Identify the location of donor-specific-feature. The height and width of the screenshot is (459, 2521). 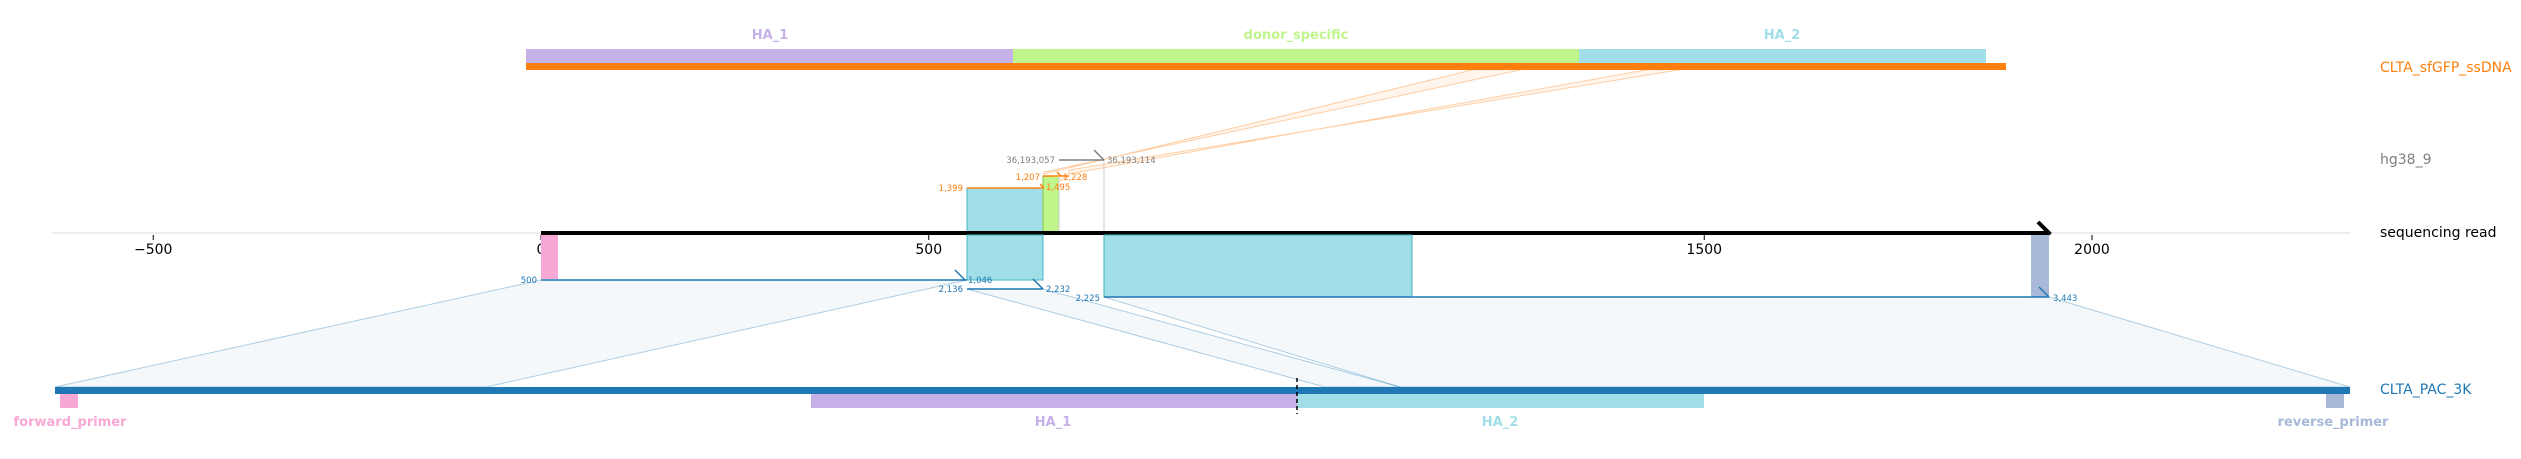
(1296, 56).